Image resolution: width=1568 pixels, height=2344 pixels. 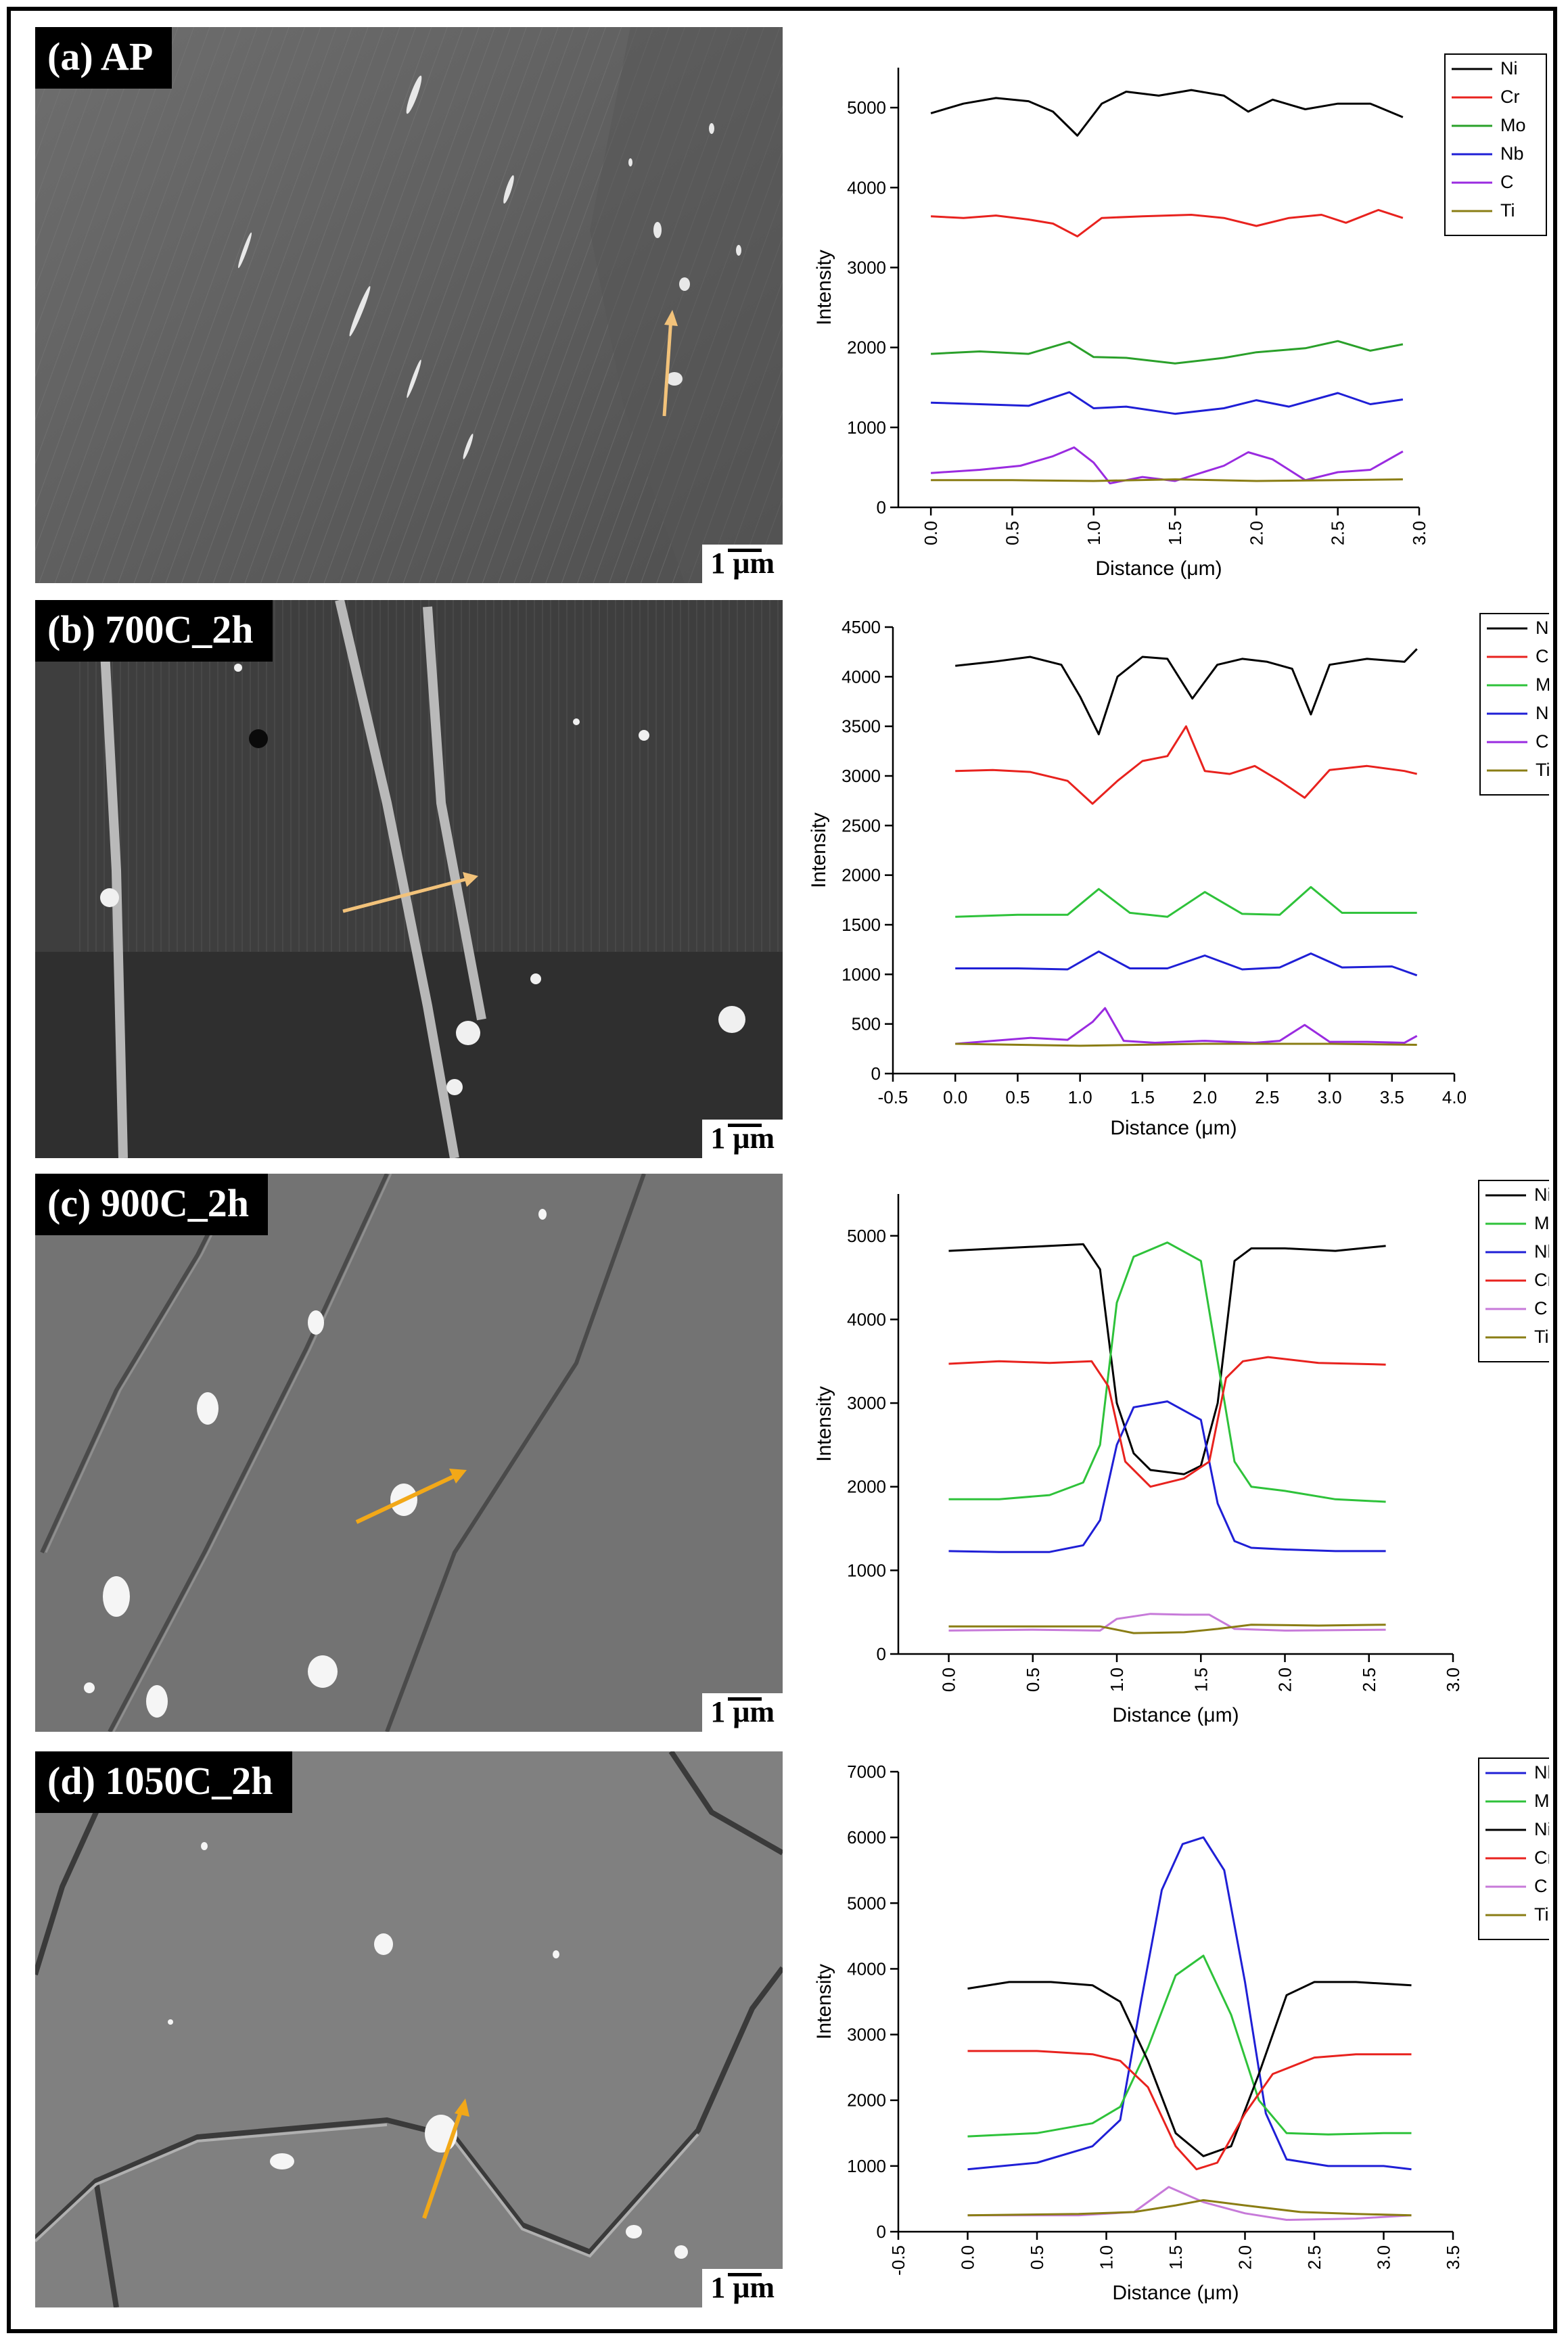 I want to click on y-tick-label: 500, so click(x=867, y=1024).